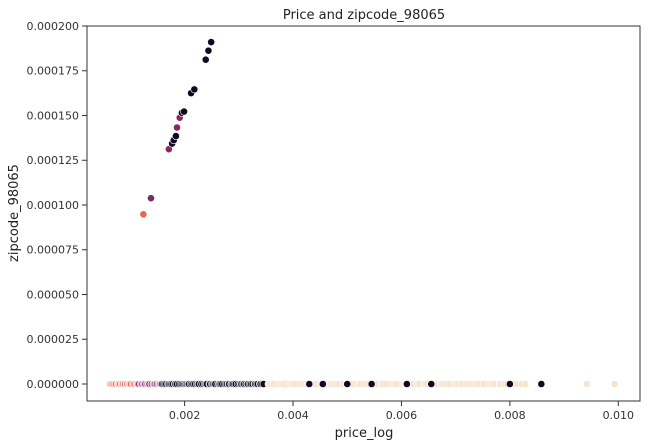 The width and height of the screenshot is (651, 447). Describe the element at coordinates (53, 160) in the screenshot. I see `y-tick-label: 0.000125` at that location.